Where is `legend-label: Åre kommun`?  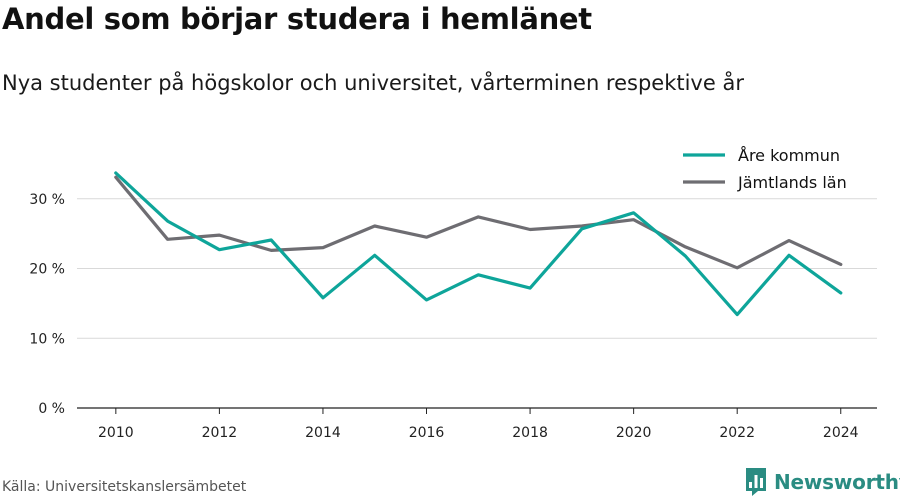
legend-label: Åre kommun is located at coordinates (789, 155).